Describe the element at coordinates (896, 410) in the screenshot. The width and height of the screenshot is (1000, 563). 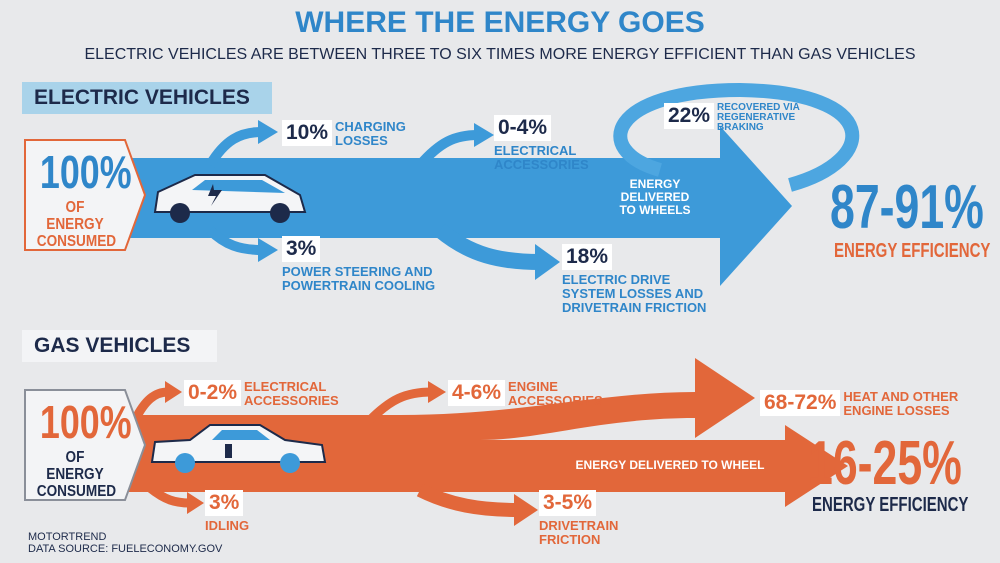
I see `text-line: ENGINE LOSSES` at that location.